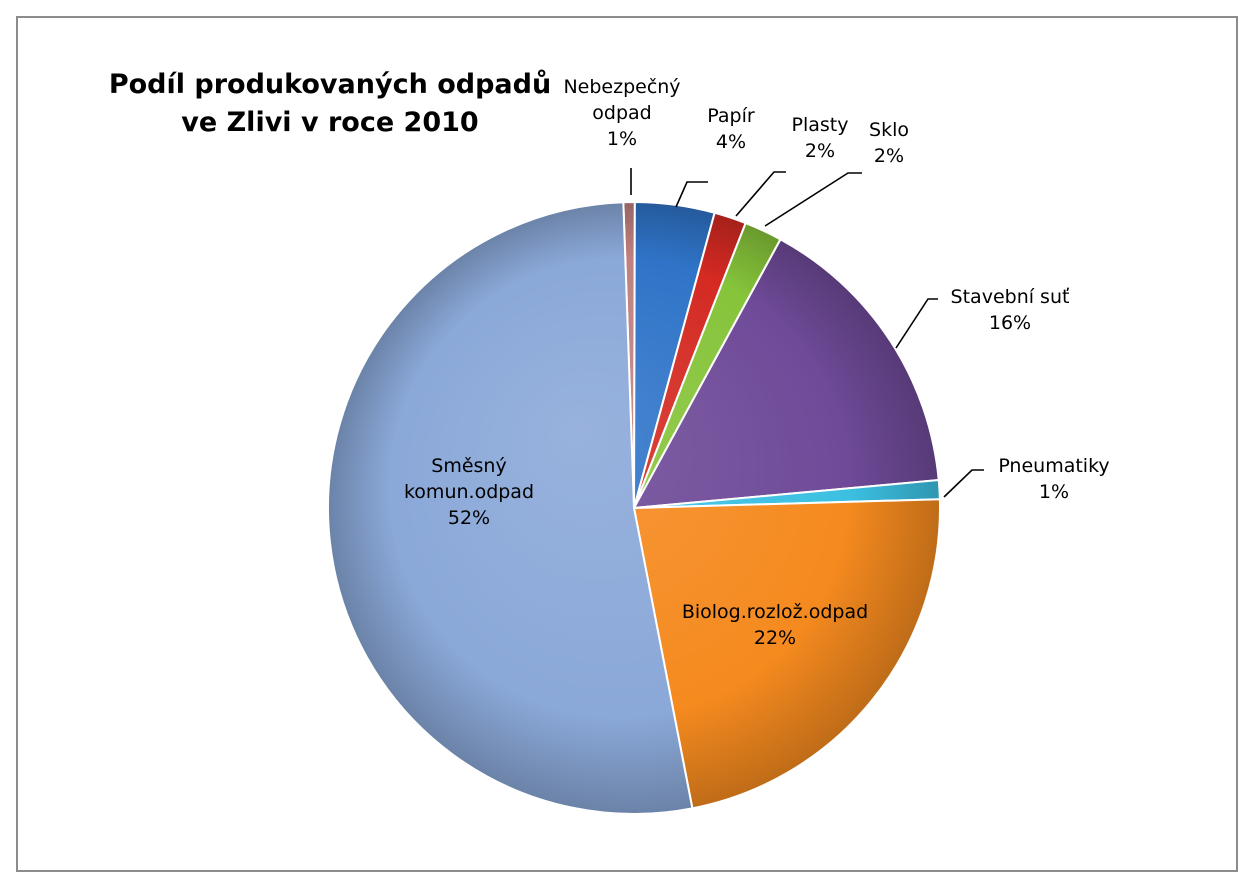  Describe the element at coordinates (775, 625) in the screenshot. I see `slice-label-biolog-rozloz-odpad: Biolog.rozlož.odpad 22%` at that location.